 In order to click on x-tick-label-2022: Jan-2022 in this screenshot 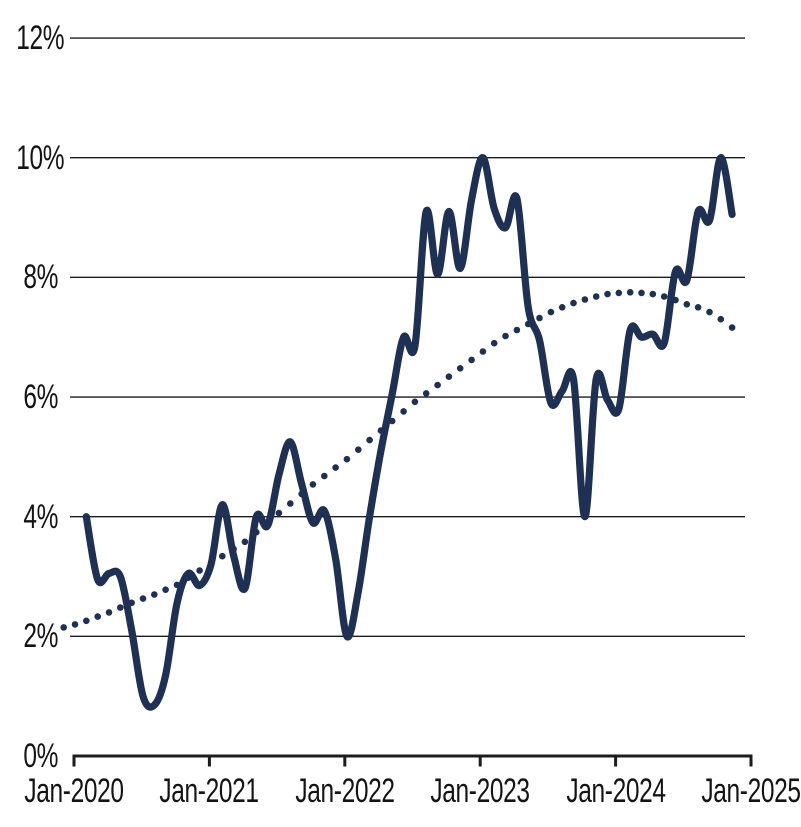, I will do `click(345, 791)`.